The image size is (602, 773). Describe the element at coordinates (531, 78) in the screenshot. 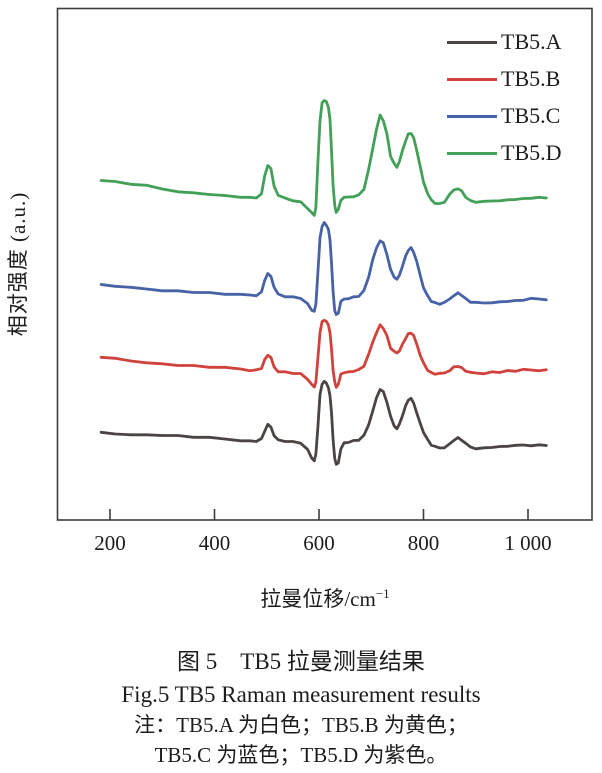

I see `legend-label-tb5b: TB5.B` at that location.